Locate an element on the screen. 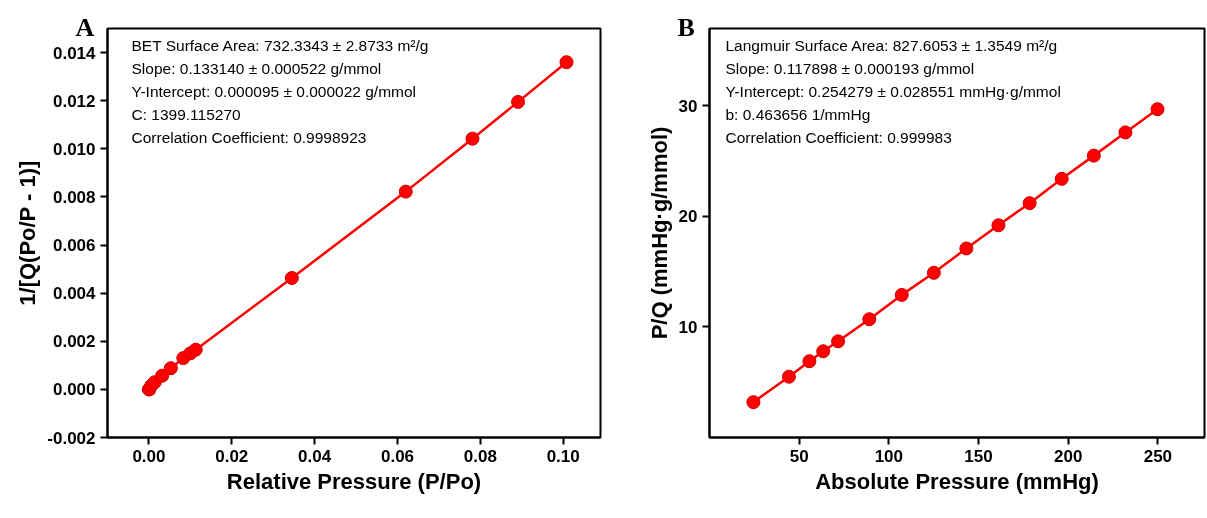 This screenshot has width=1207, height=518. x-tick-label: 0.08 is located at coordinates (480, 456).